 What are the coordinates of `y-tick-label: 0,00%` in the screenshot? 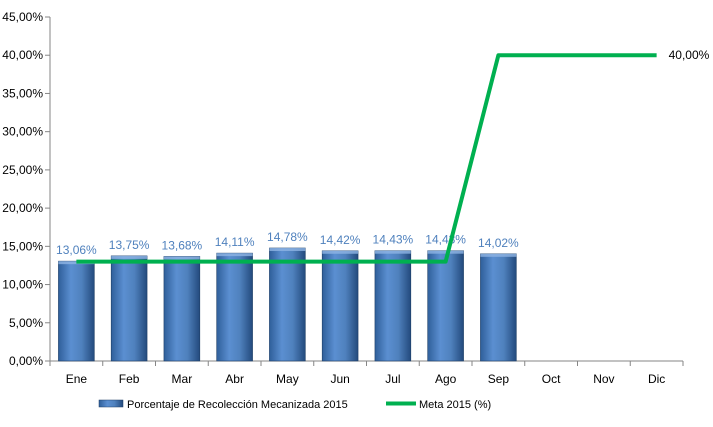 It's located at (26, 361).